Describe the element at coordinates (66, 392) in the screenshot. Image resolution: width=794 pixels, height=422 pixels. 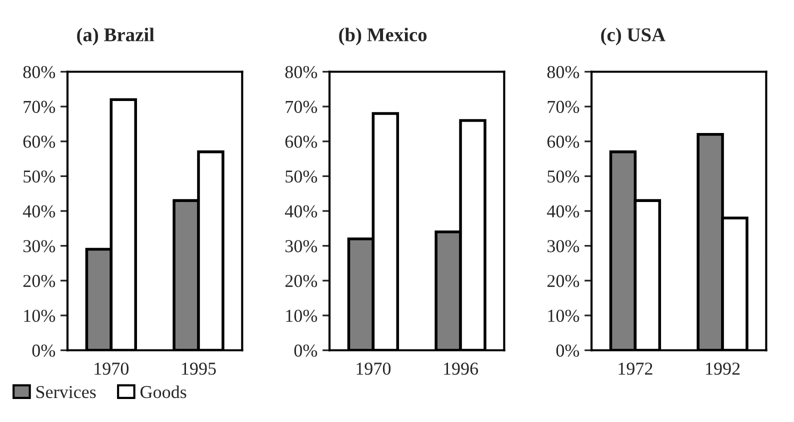
I see `legend-label: Services` at that location.